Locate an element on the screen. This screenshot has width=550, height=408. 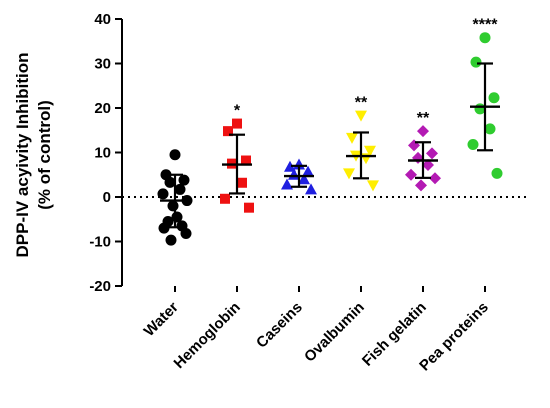
group-water is located at coordinates (175, 197).